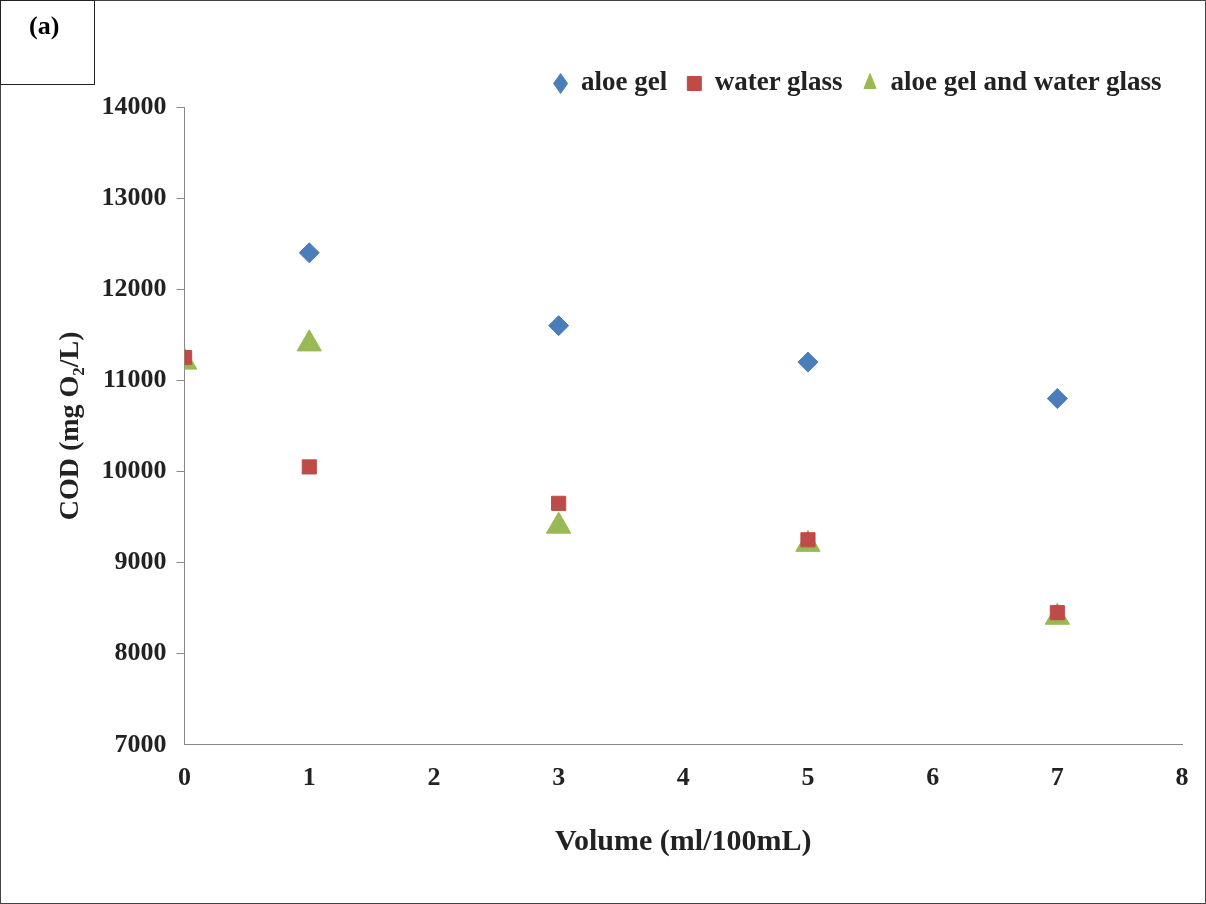  Describe the element at coordinates (69, 426) in the screenshot. I see `y-axis-title: COD (mg O₂/L)` at that location.